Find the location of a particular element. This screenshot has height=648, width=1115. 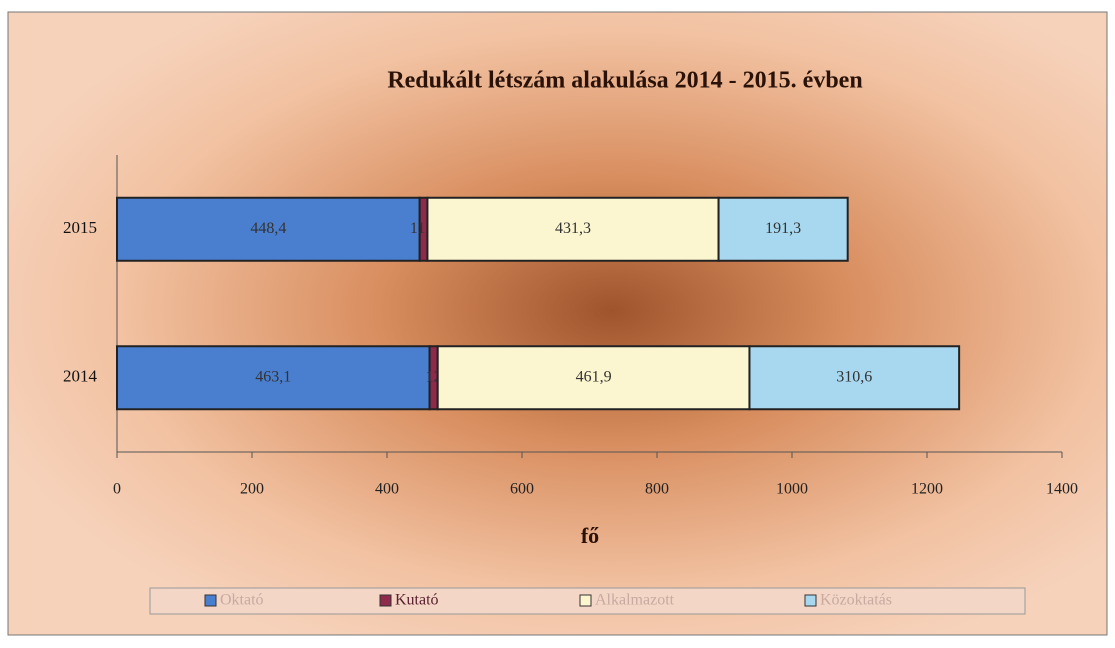

x-tick-label: 0 is located at coordinates (117, 489).